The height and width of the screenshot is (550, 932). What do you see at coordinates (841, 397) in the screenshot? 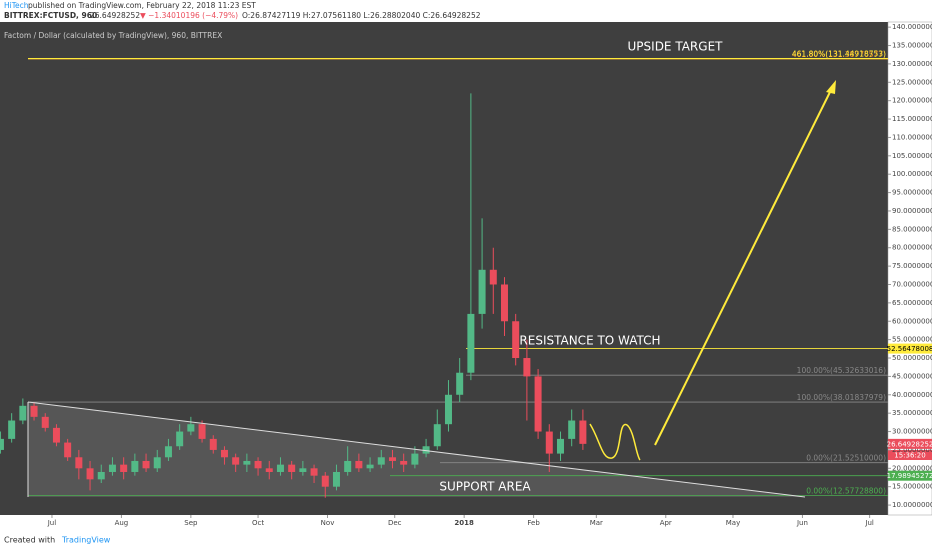
I see `level-label: 100.00%(38.01837979)` at bounding box center [841, 397].